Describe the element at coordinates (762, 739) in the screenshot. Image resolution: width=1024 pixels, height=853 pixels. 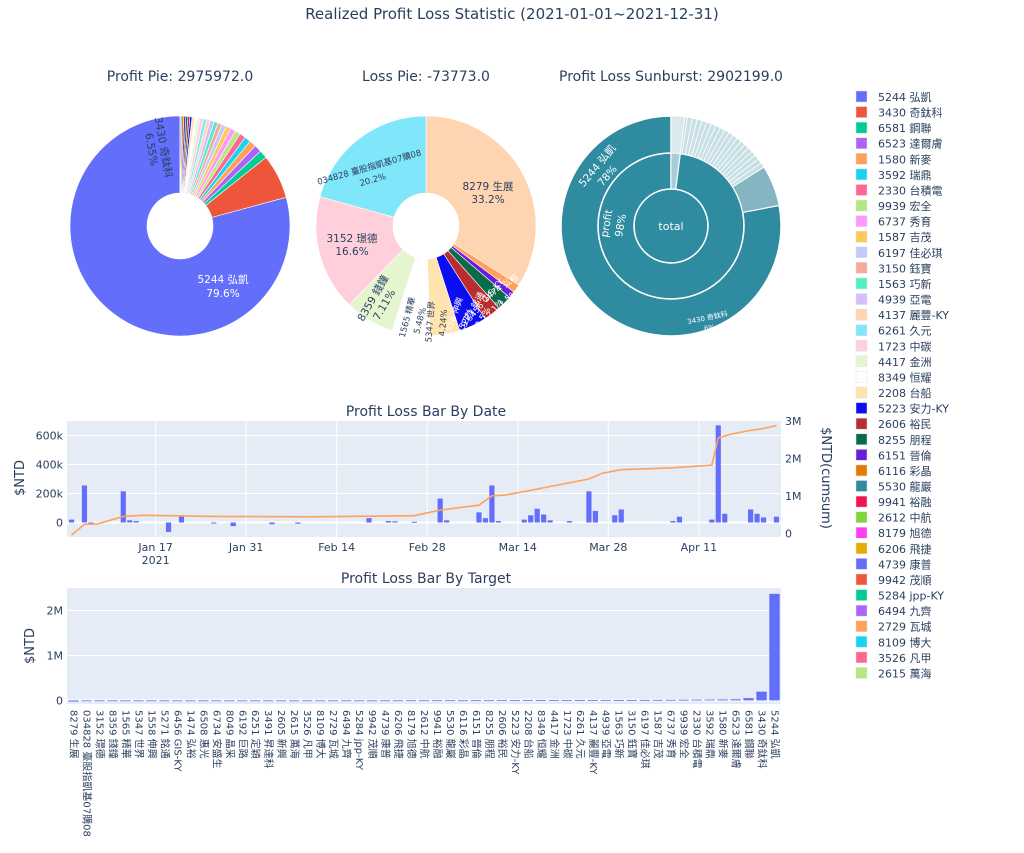
I see `target-bar-xtick-53: 3430 奇鈦科` at that location.